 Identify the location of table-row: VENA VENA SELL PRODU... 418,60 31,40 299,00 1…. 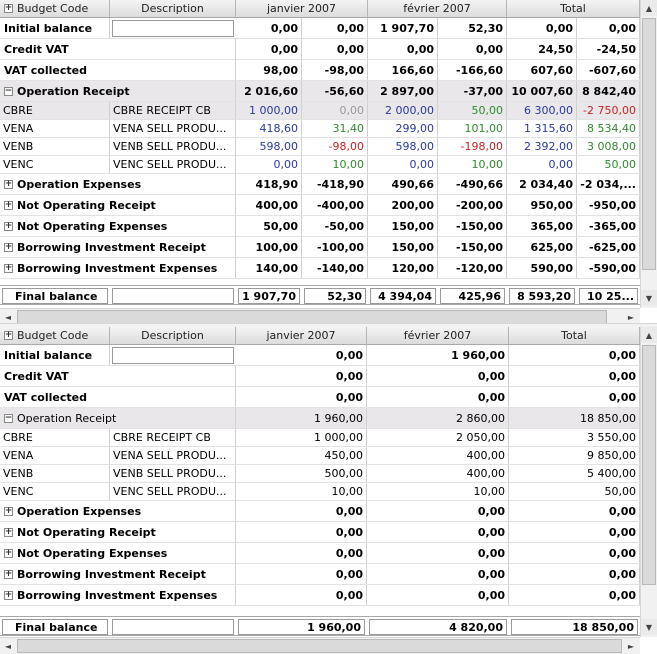
(320, 129).